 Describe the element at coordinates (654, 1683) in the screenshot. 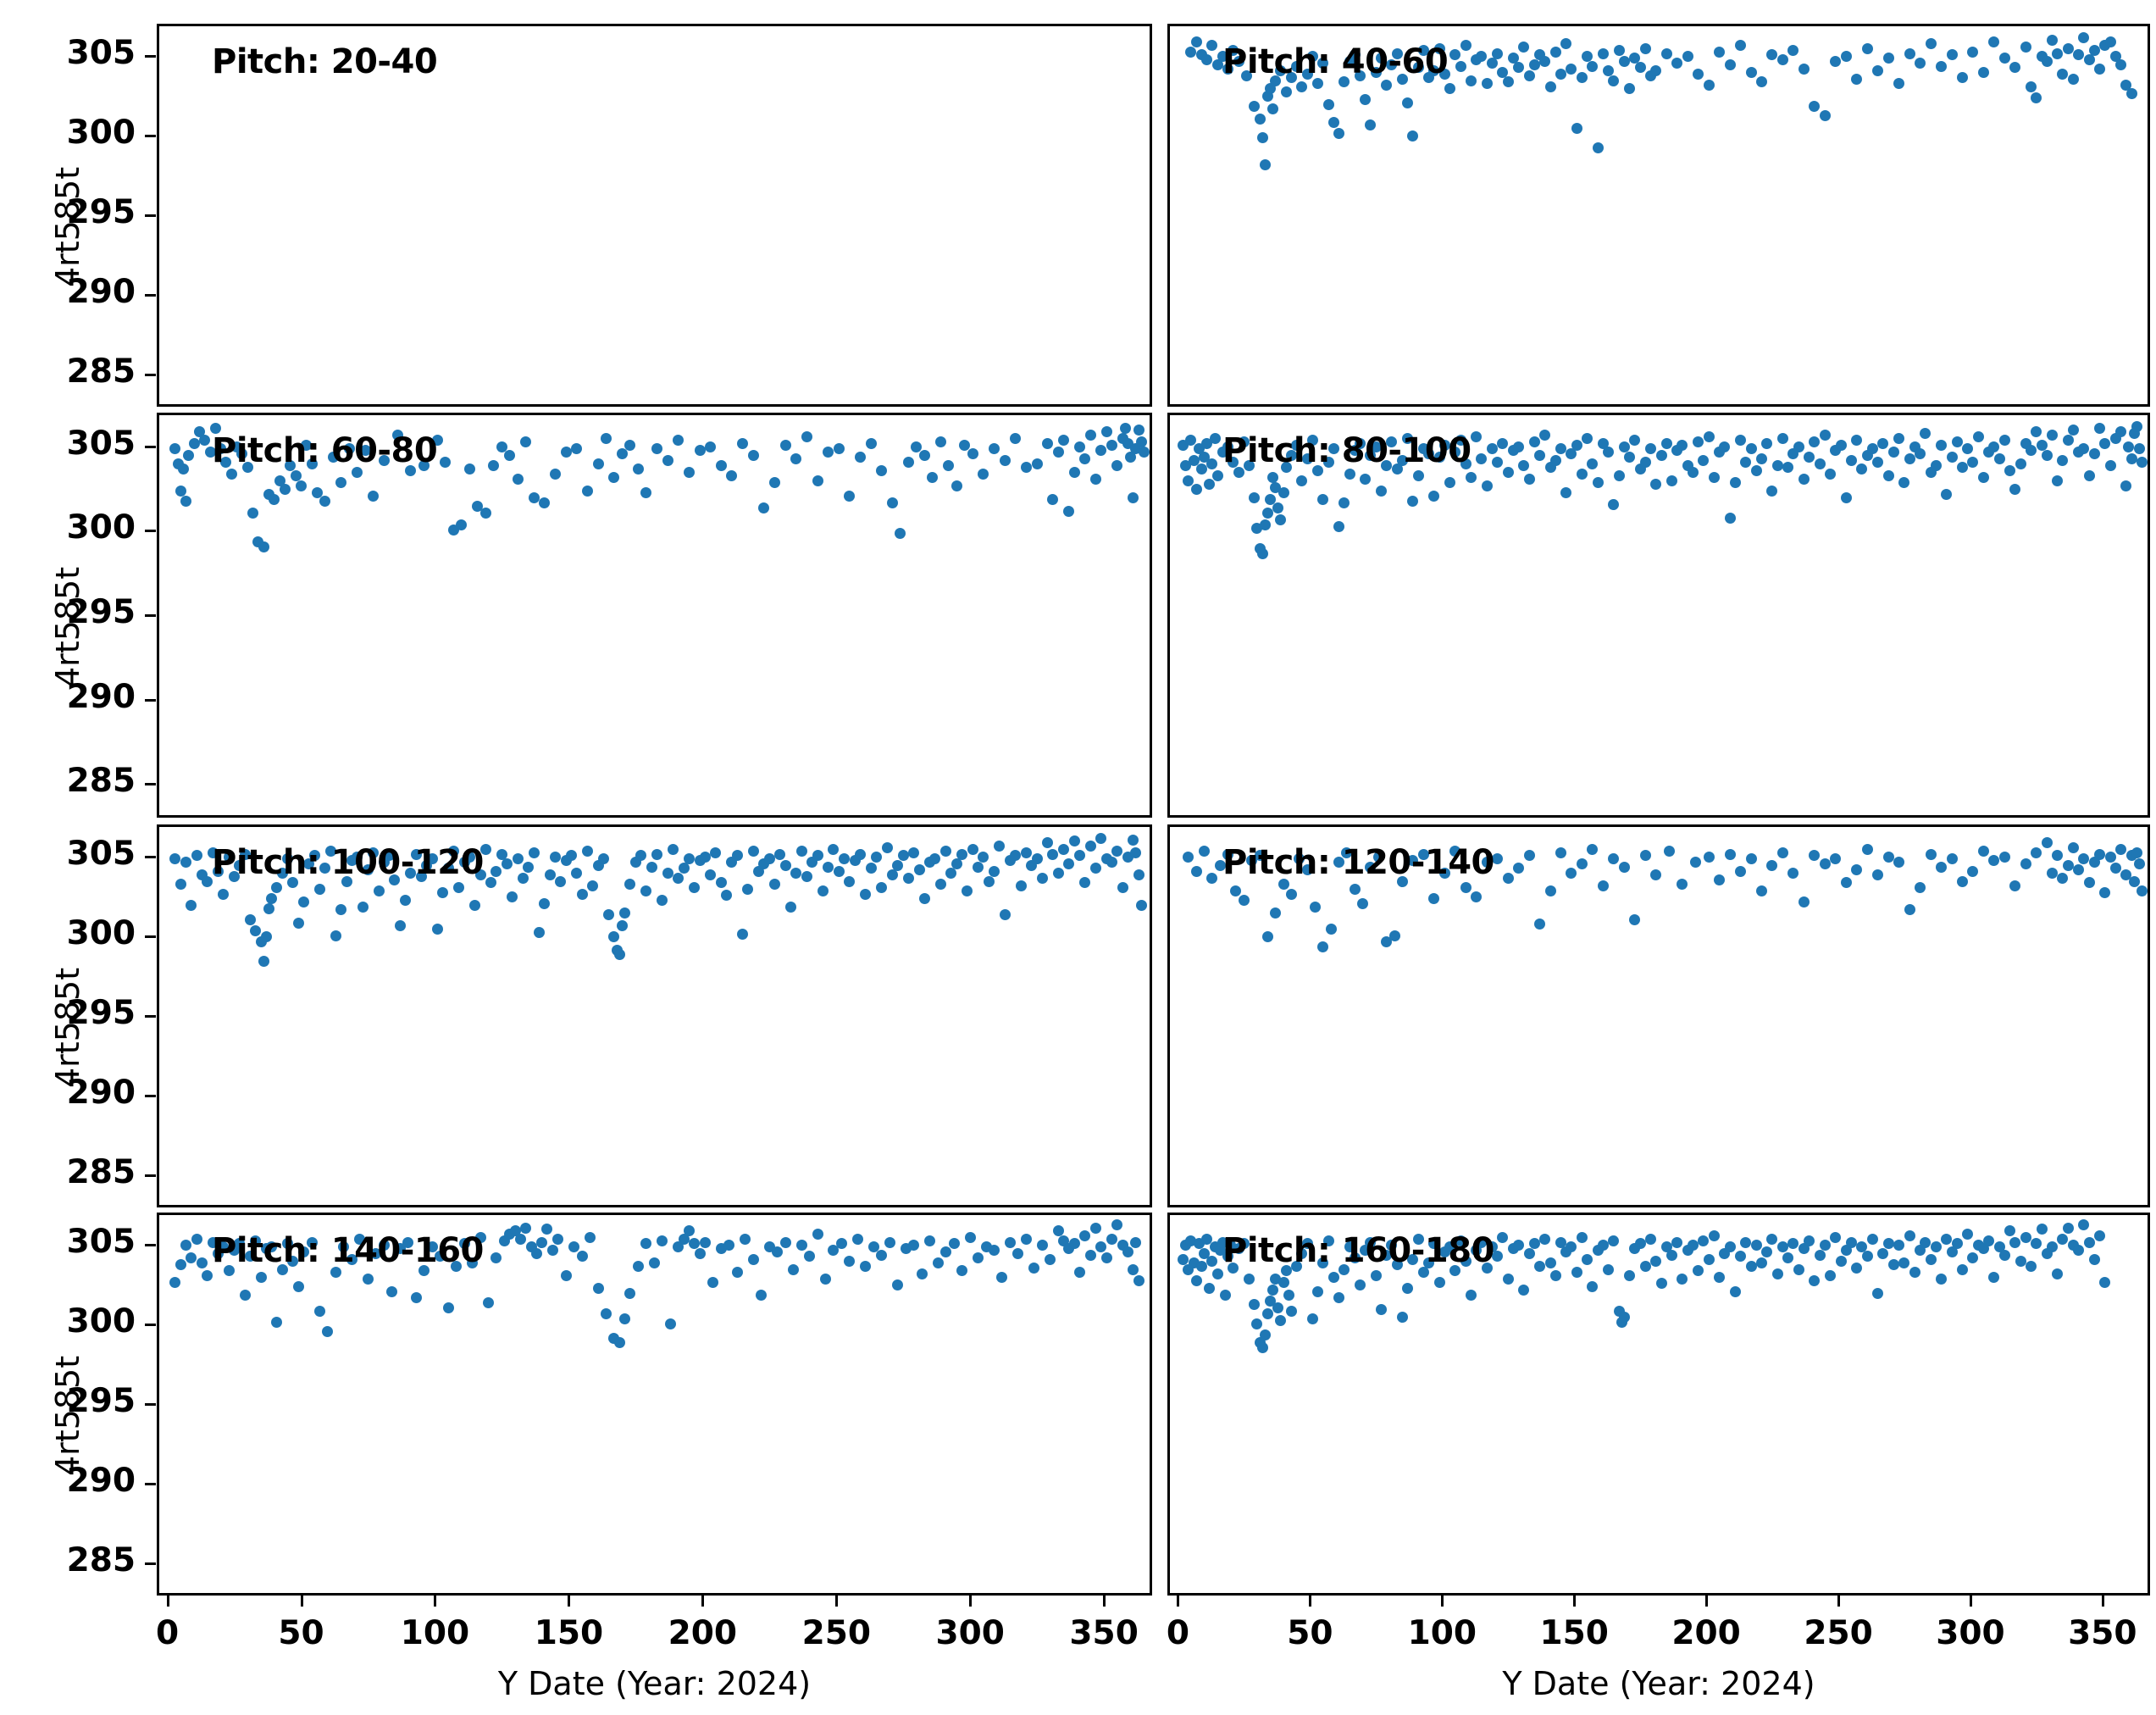

I see `x-axis-label-col-0: Y Date (Year: 2024)` at that location.